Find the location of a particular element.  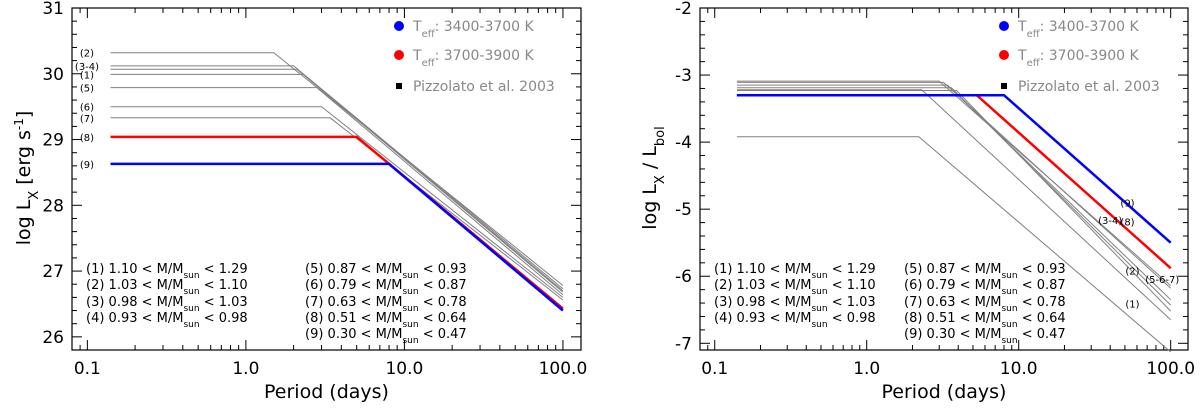

y-tick-label: -4 is located at coordinates (683, 143).